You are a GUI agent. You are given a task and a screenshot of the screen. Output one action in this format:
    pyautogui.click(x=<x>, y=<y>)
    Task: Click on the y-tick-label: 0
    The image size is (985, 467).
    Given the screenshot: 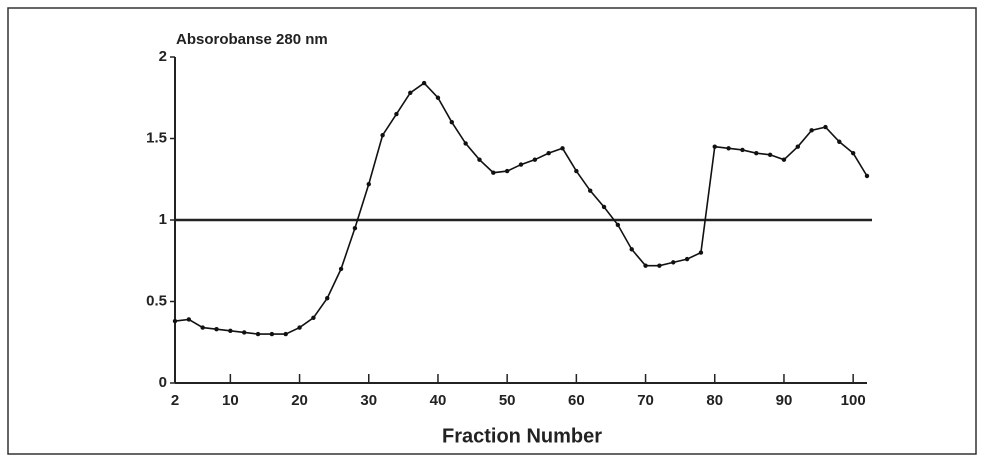 What is the action you would take?
    pyautogui.click(x=163, y=382)
    